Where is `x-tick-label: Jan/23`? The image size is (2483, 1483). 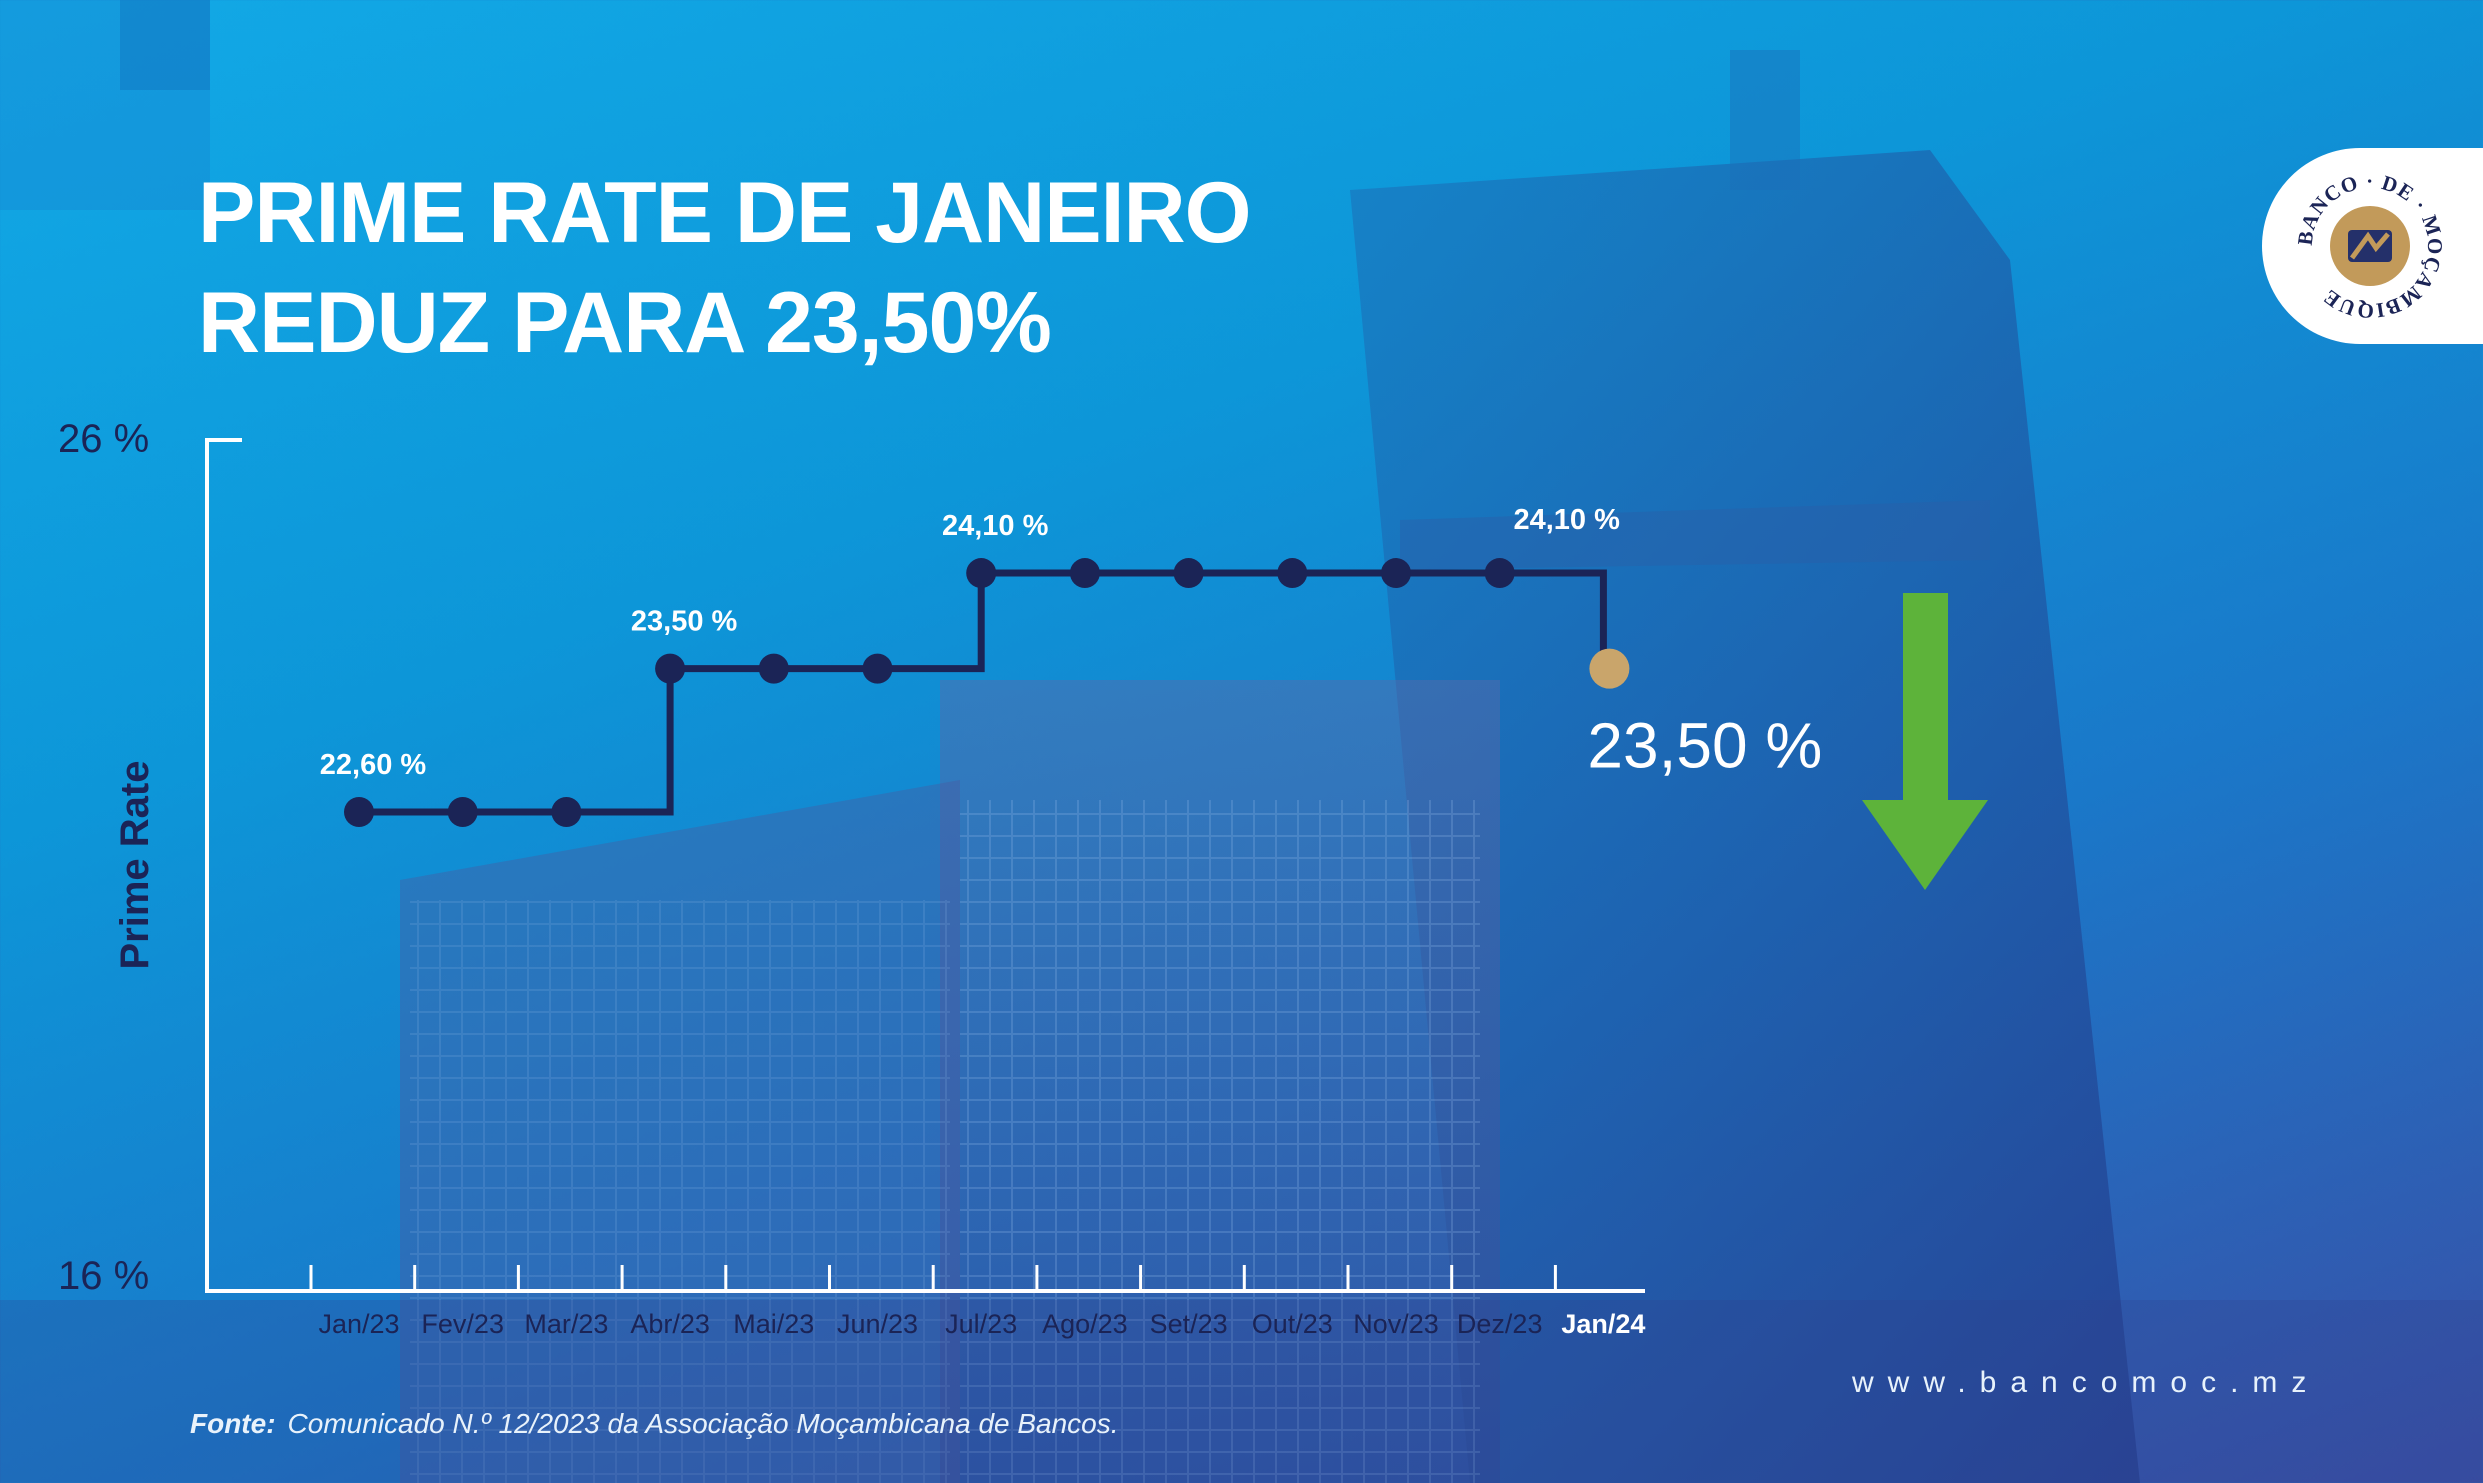 x-tick-label: Jan/23 is located at coordinates (358, 1324).